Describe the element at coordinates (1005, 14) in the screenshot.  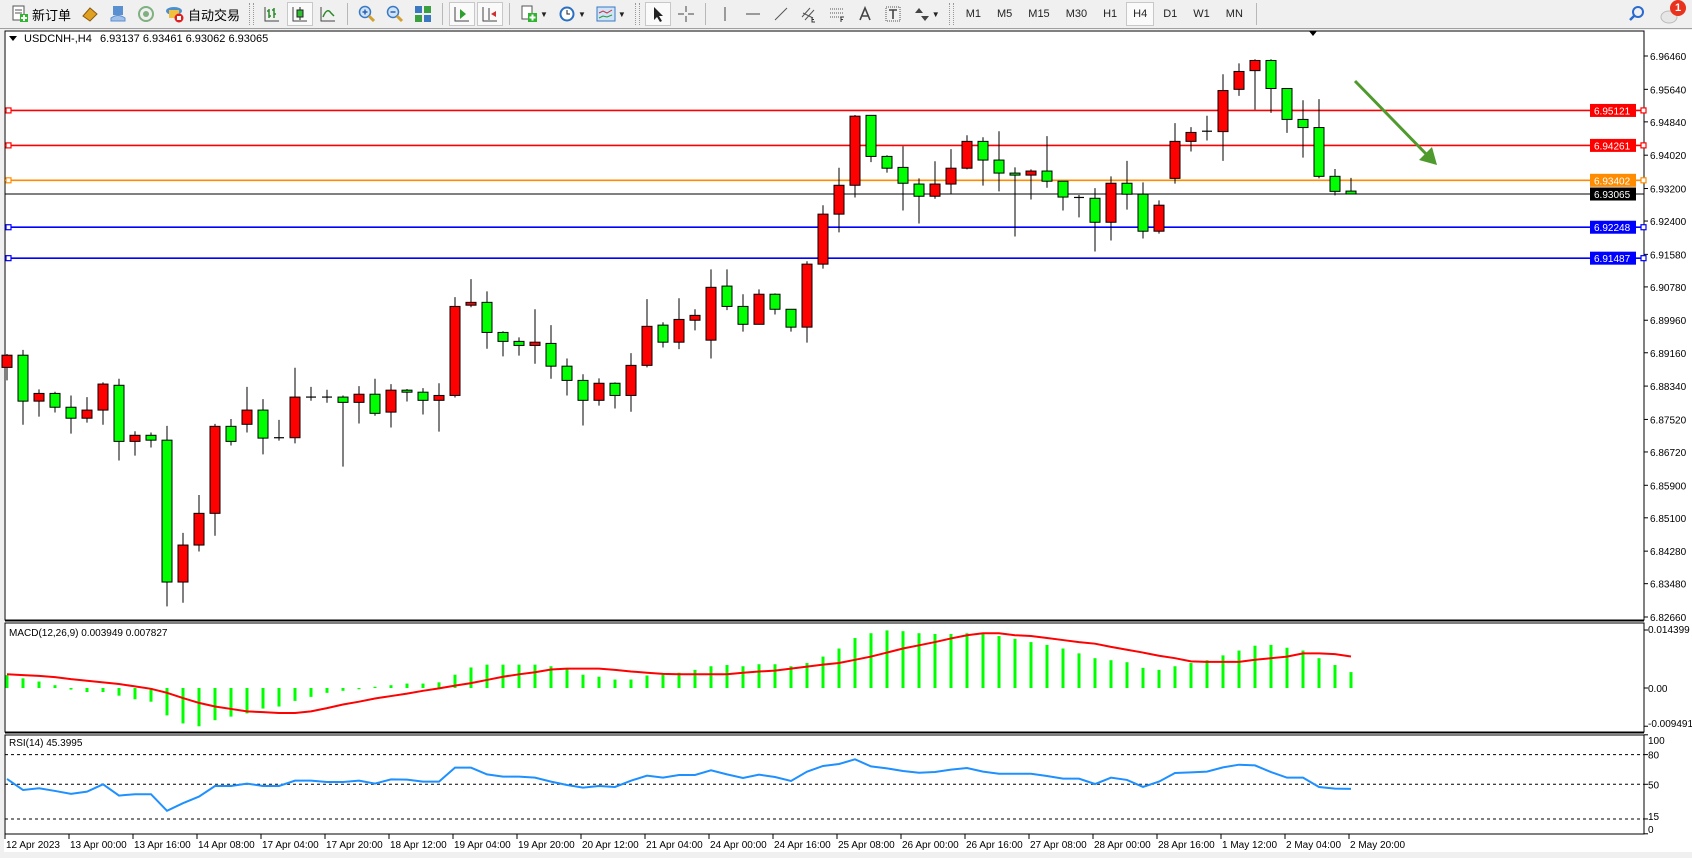
I see `timeframe-m5: M5` at that location.